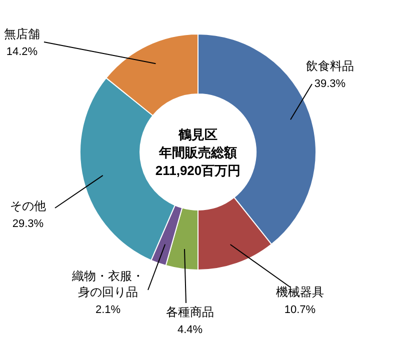 This screenshot has width=400, height=346. Describe the element at coordinates (22, 52) in the screenshot. I see `data-label: 14.2%` at that location.